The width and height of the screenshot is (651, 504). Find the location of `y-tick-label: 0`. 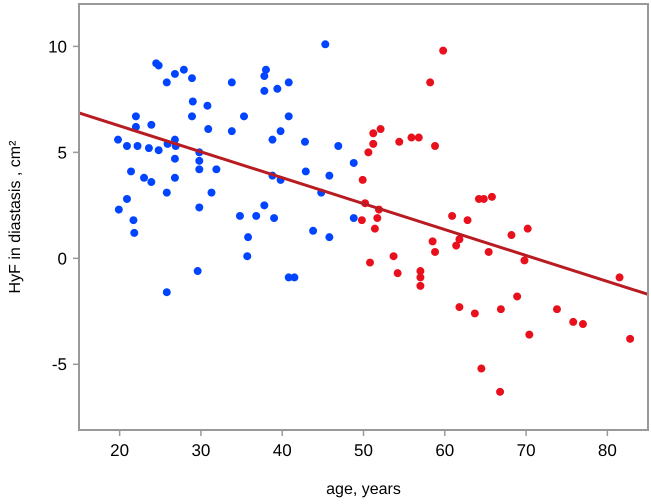

y-tick-label: 0 is located at coordinates (62, 258).